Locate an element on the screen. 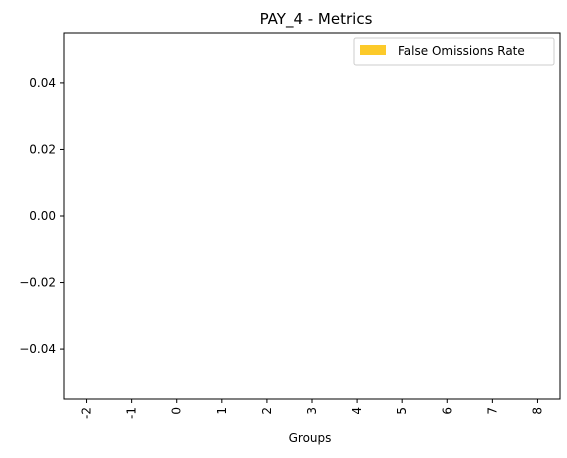 The width and height of the screenshot is (567, 458). chart-title: PAY_4 - Metrics is located at coordinates (316, 19).